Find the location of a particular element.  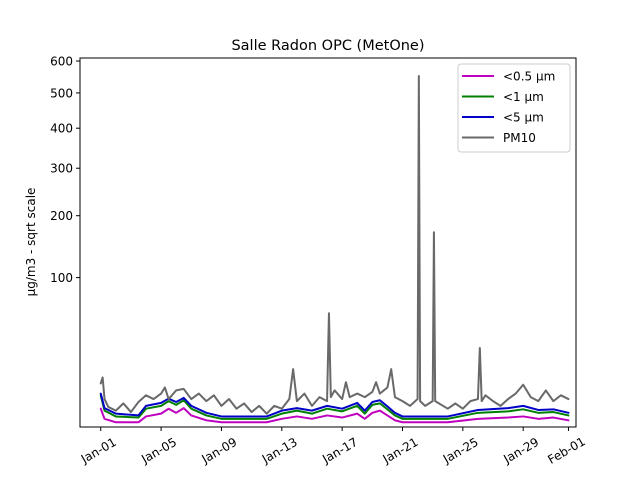

legend-box is located at coordinates (514, 108).